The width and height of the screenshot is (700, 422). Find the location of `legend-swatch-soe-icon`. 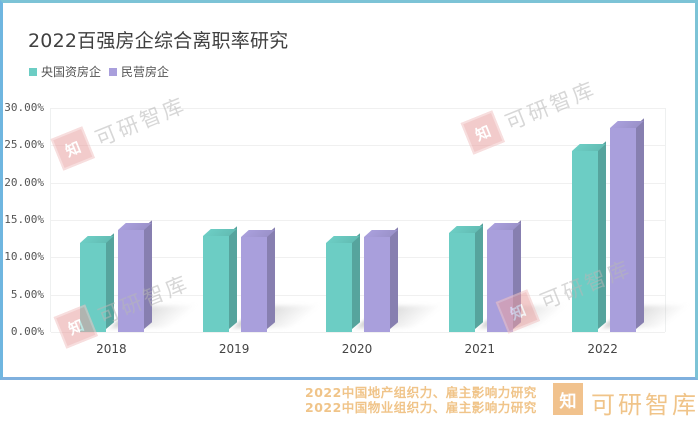

legend-swatch-soe-icon is located at coordinates (33, 71).